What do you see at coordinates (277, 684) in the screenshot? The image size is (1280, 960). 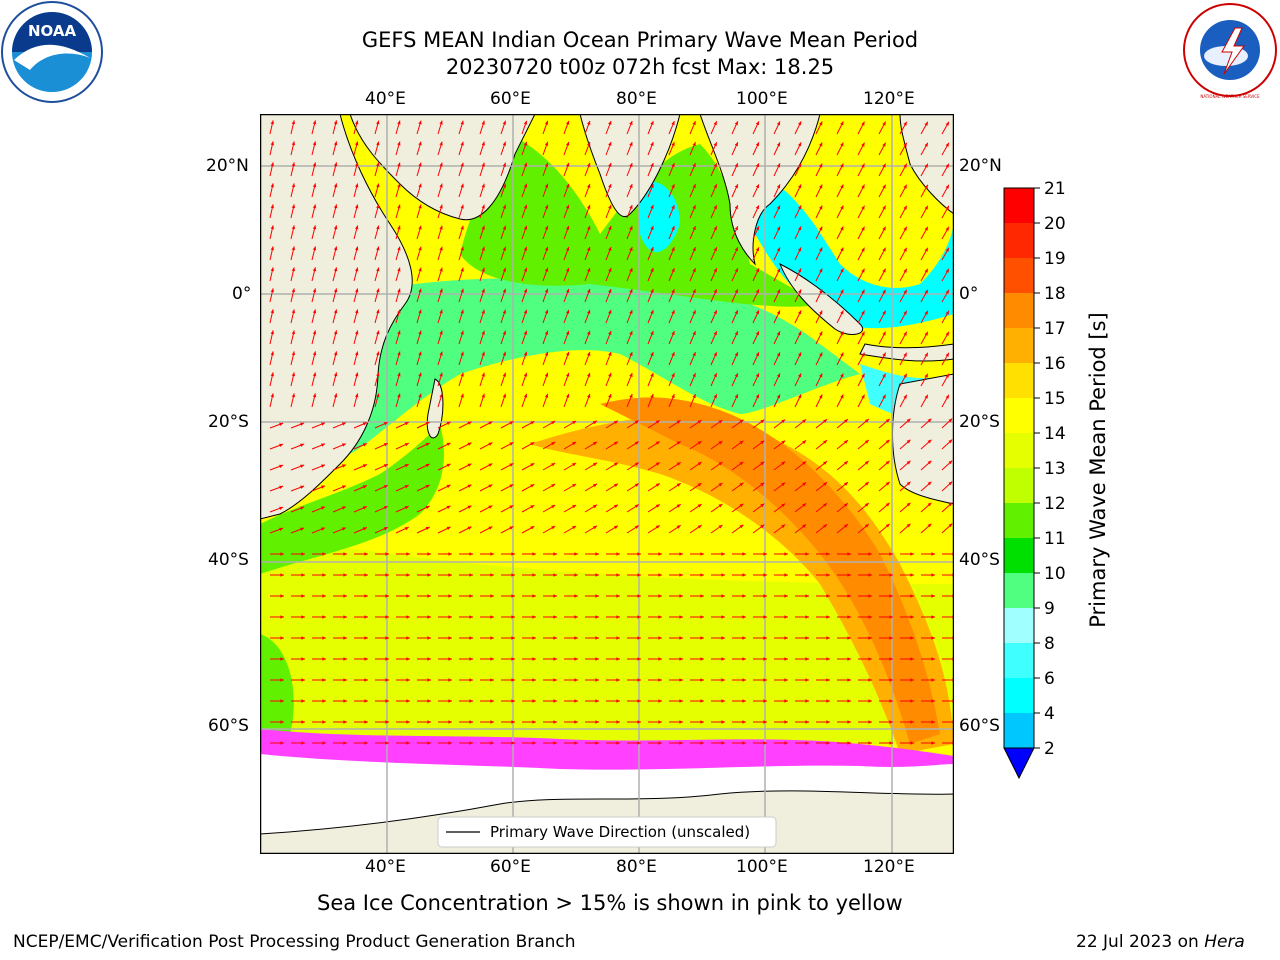 I see `southwest-green` at bounding box center [277, 684].